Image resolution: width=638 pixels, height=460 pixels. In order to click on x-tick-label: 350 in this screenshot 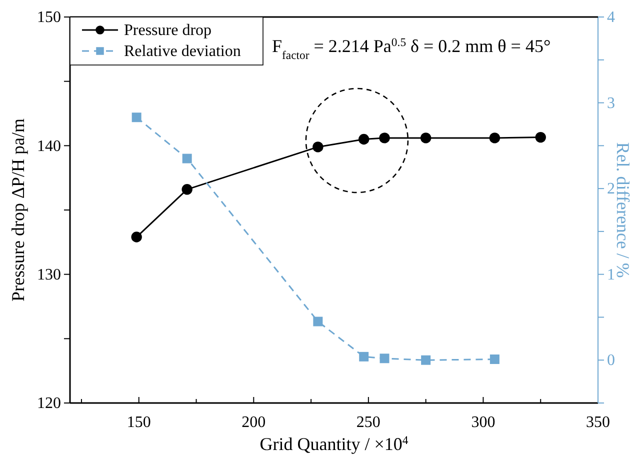, I will do `click(598, 422)`.